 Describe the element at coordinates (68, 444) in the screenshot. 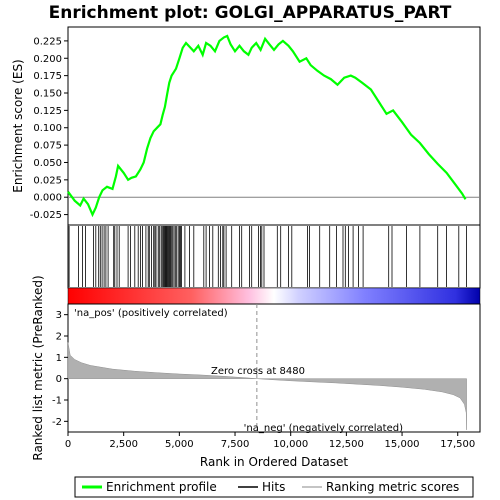

I see `x-tick-label: 0` at that location.